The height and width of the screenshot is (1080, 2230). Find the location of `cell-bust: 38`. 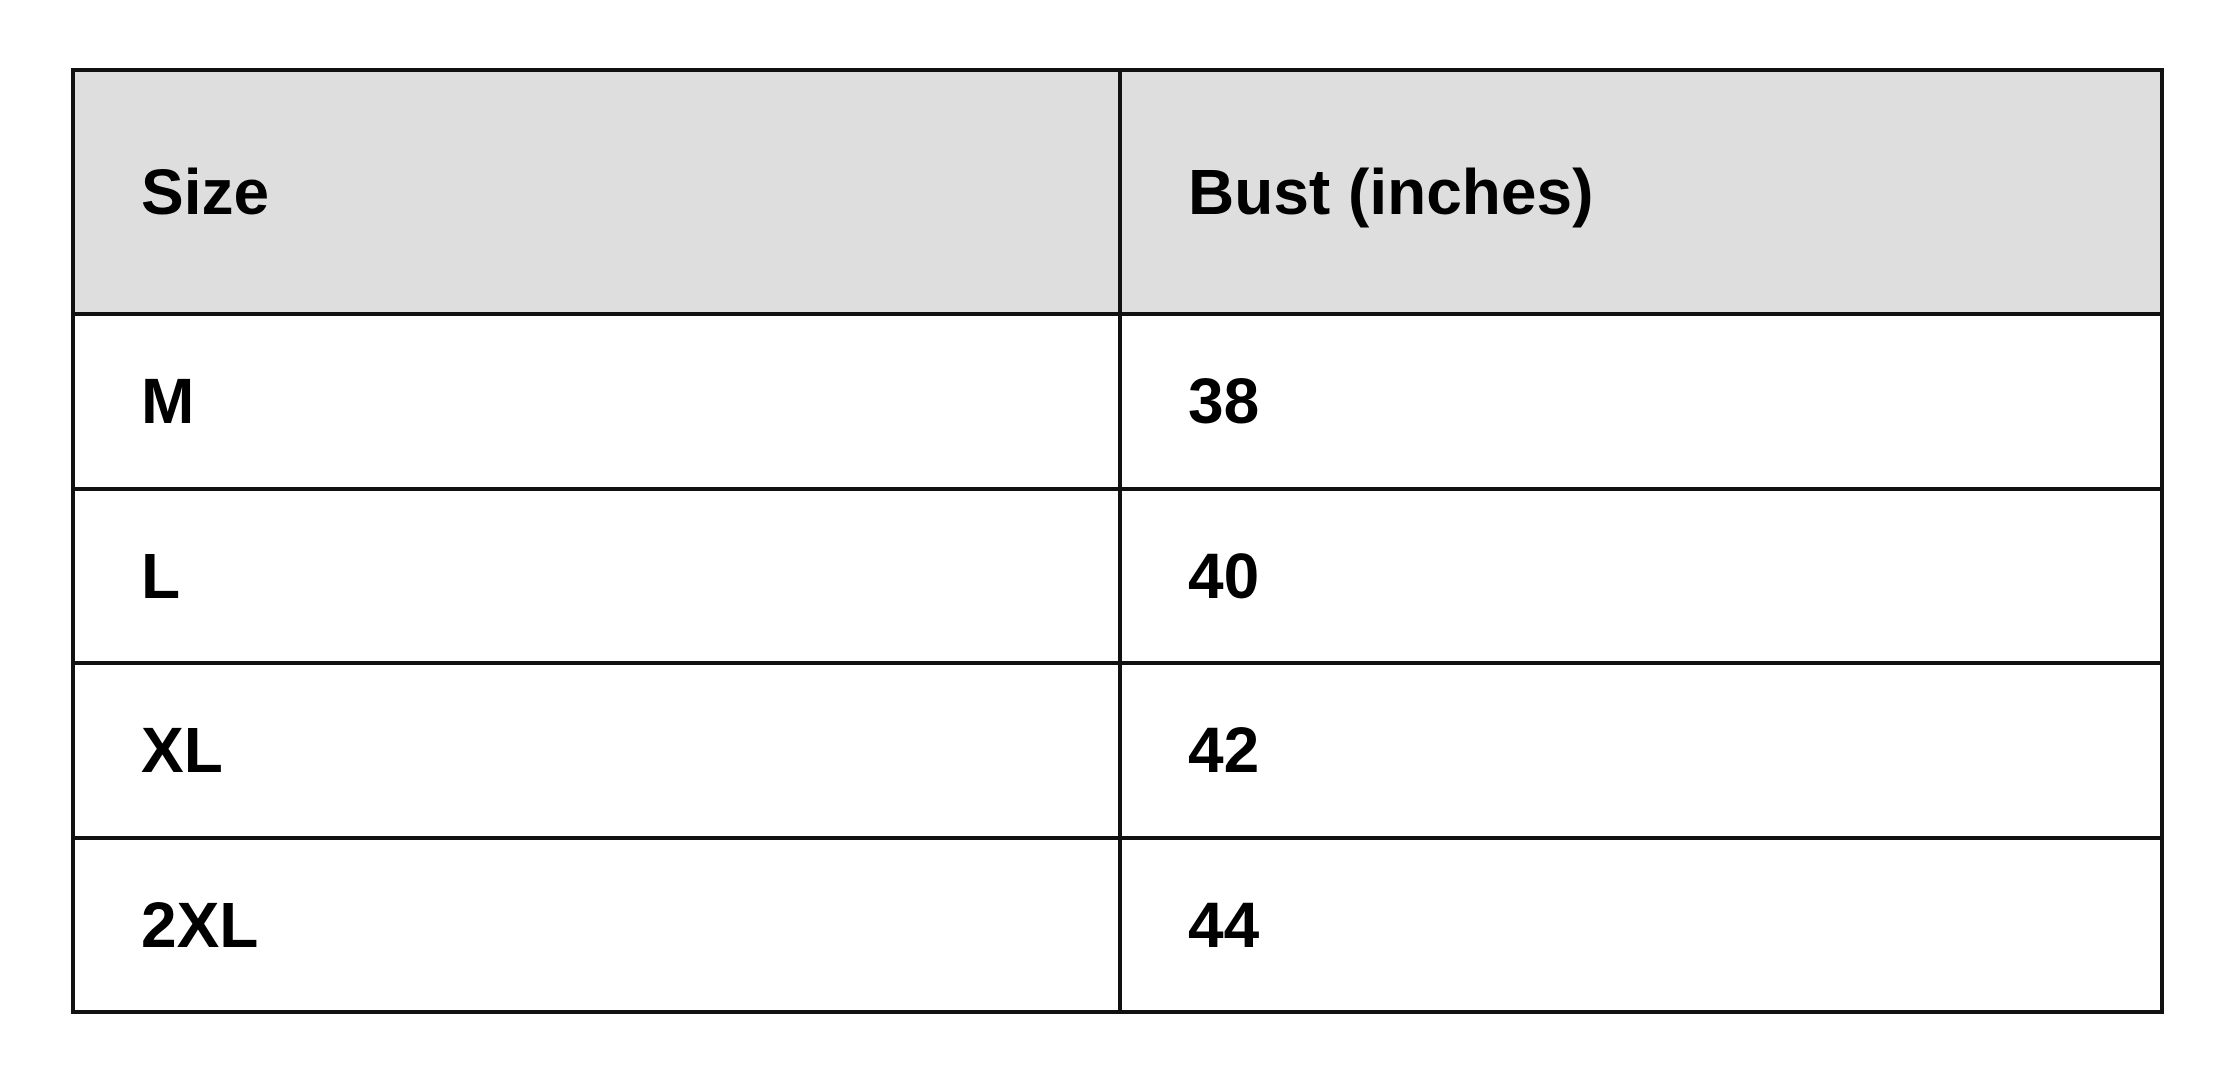

cell-bust: 38 is located at coordinates (1641, 401).